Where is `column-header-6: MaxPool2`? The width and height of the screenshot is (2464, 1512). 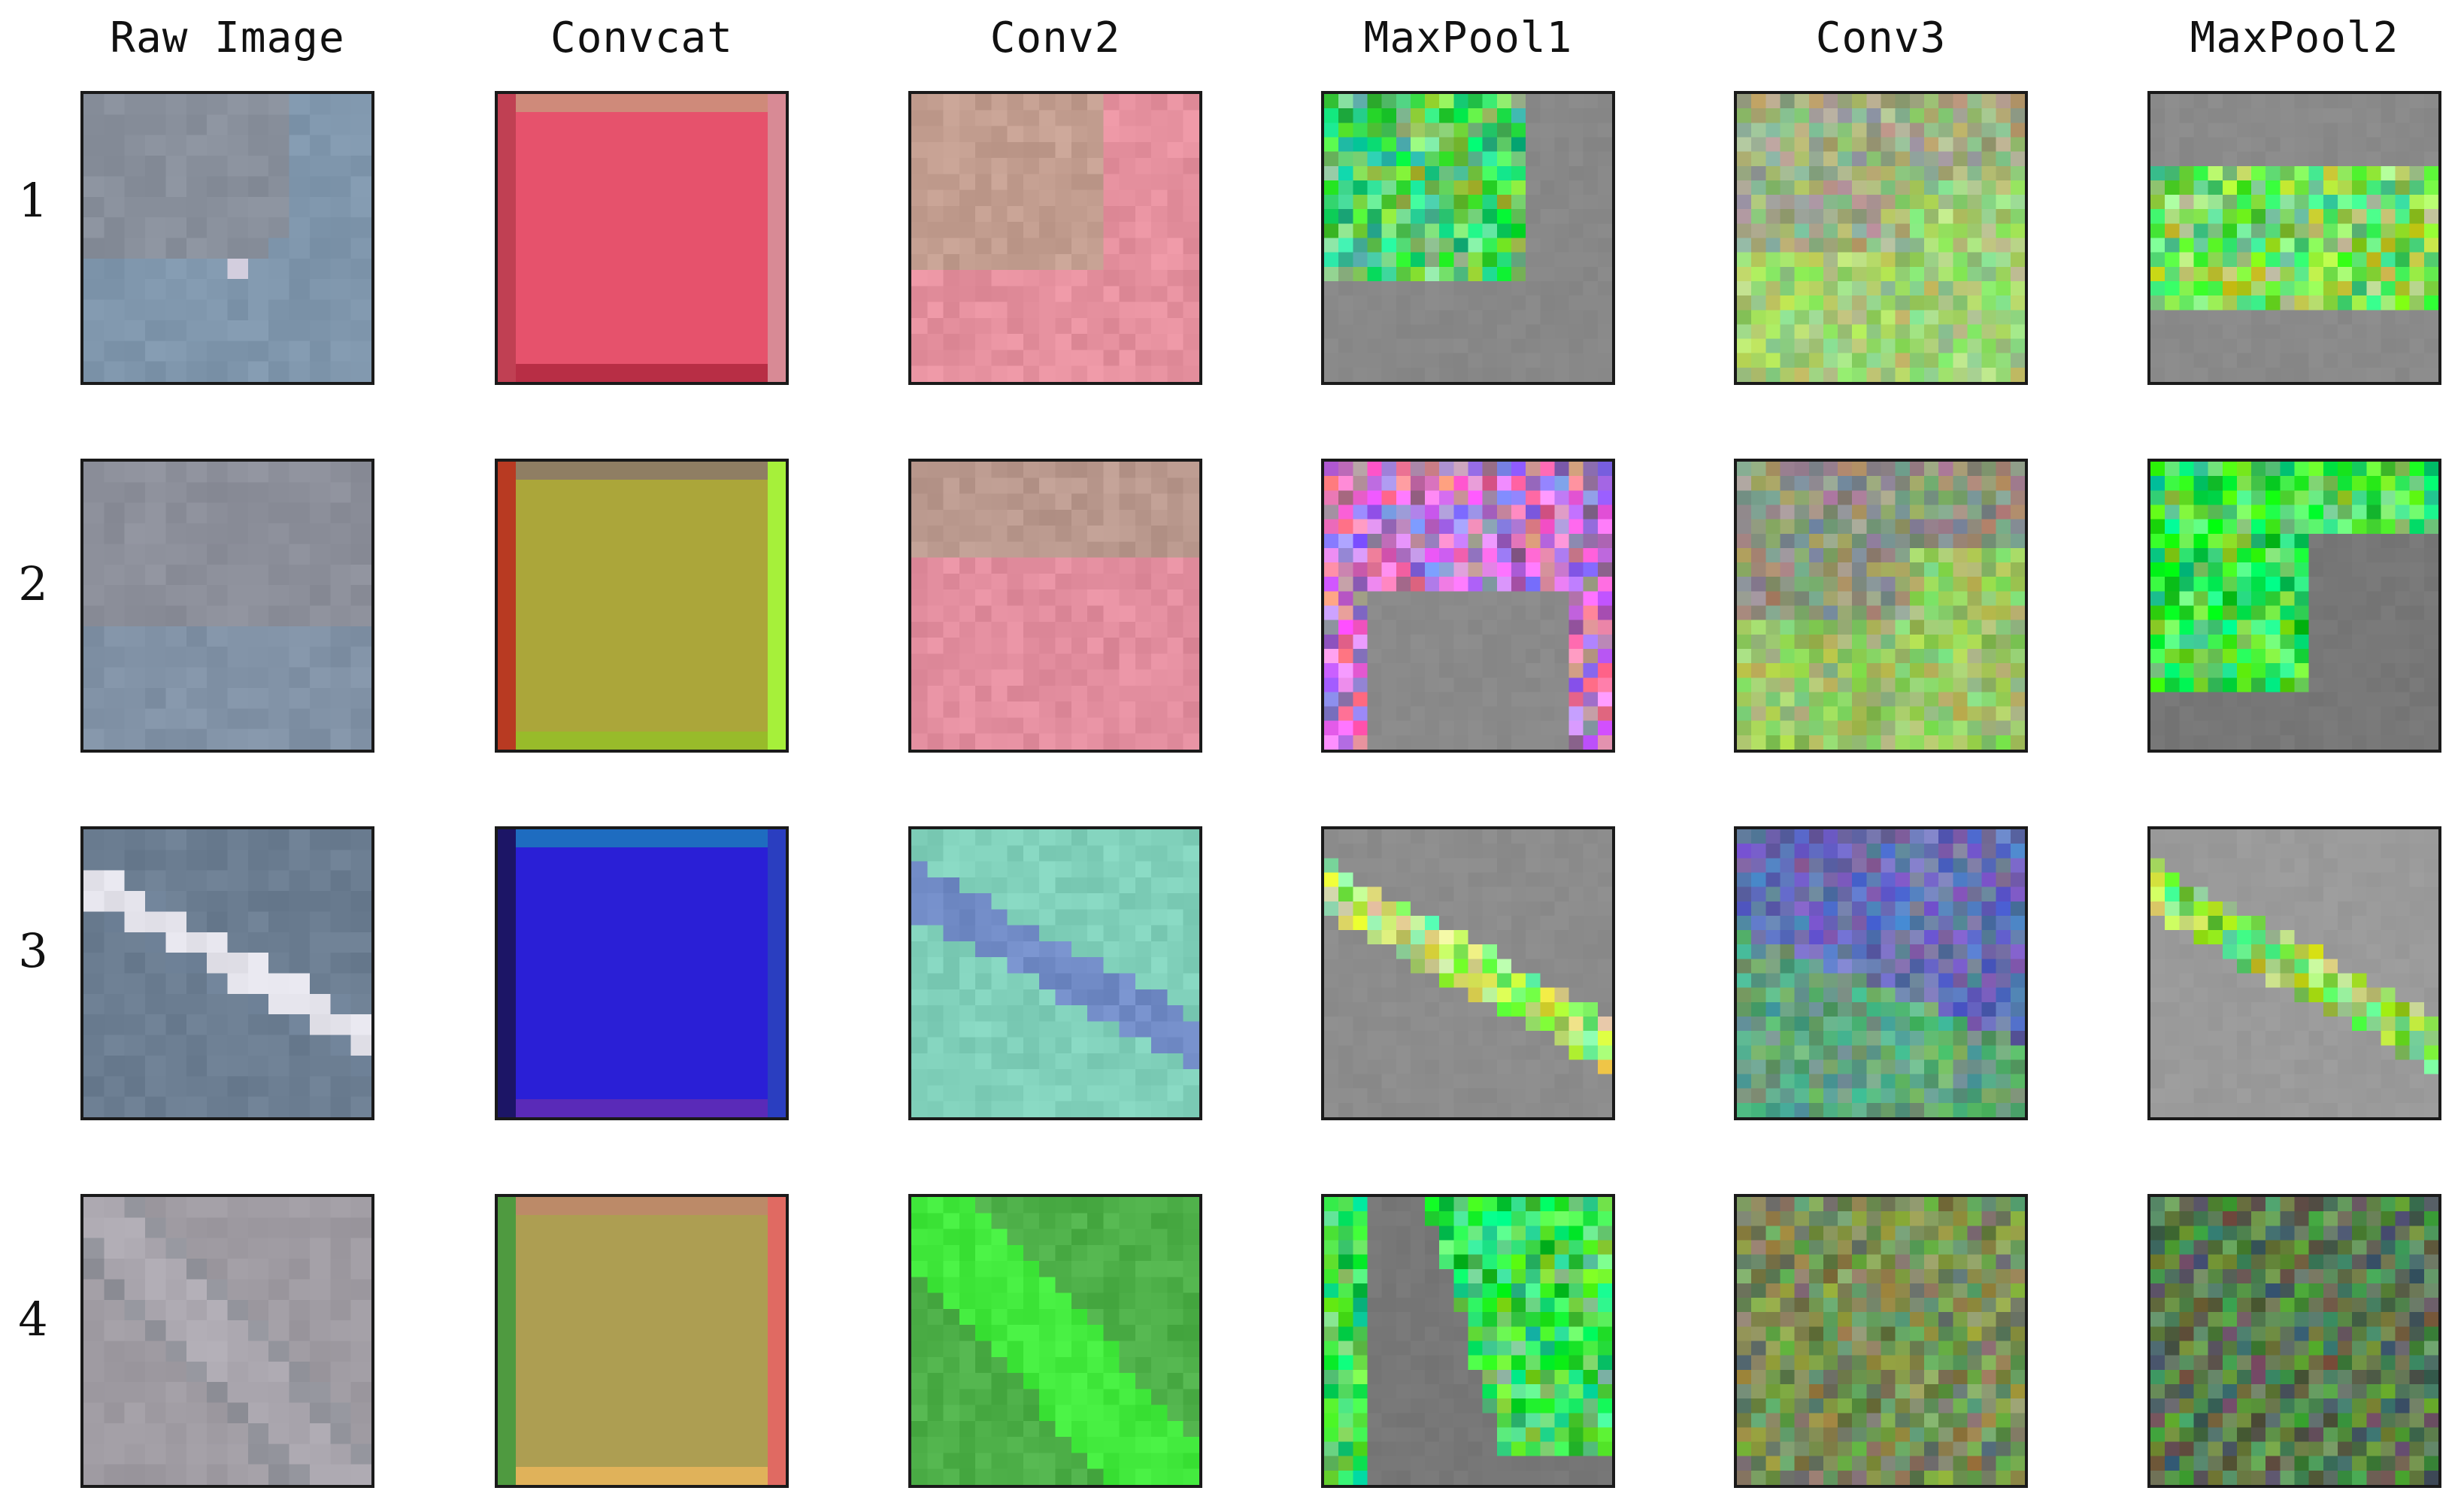 column-header-6: MaxPool2 is located at coordinates (2294, 38).